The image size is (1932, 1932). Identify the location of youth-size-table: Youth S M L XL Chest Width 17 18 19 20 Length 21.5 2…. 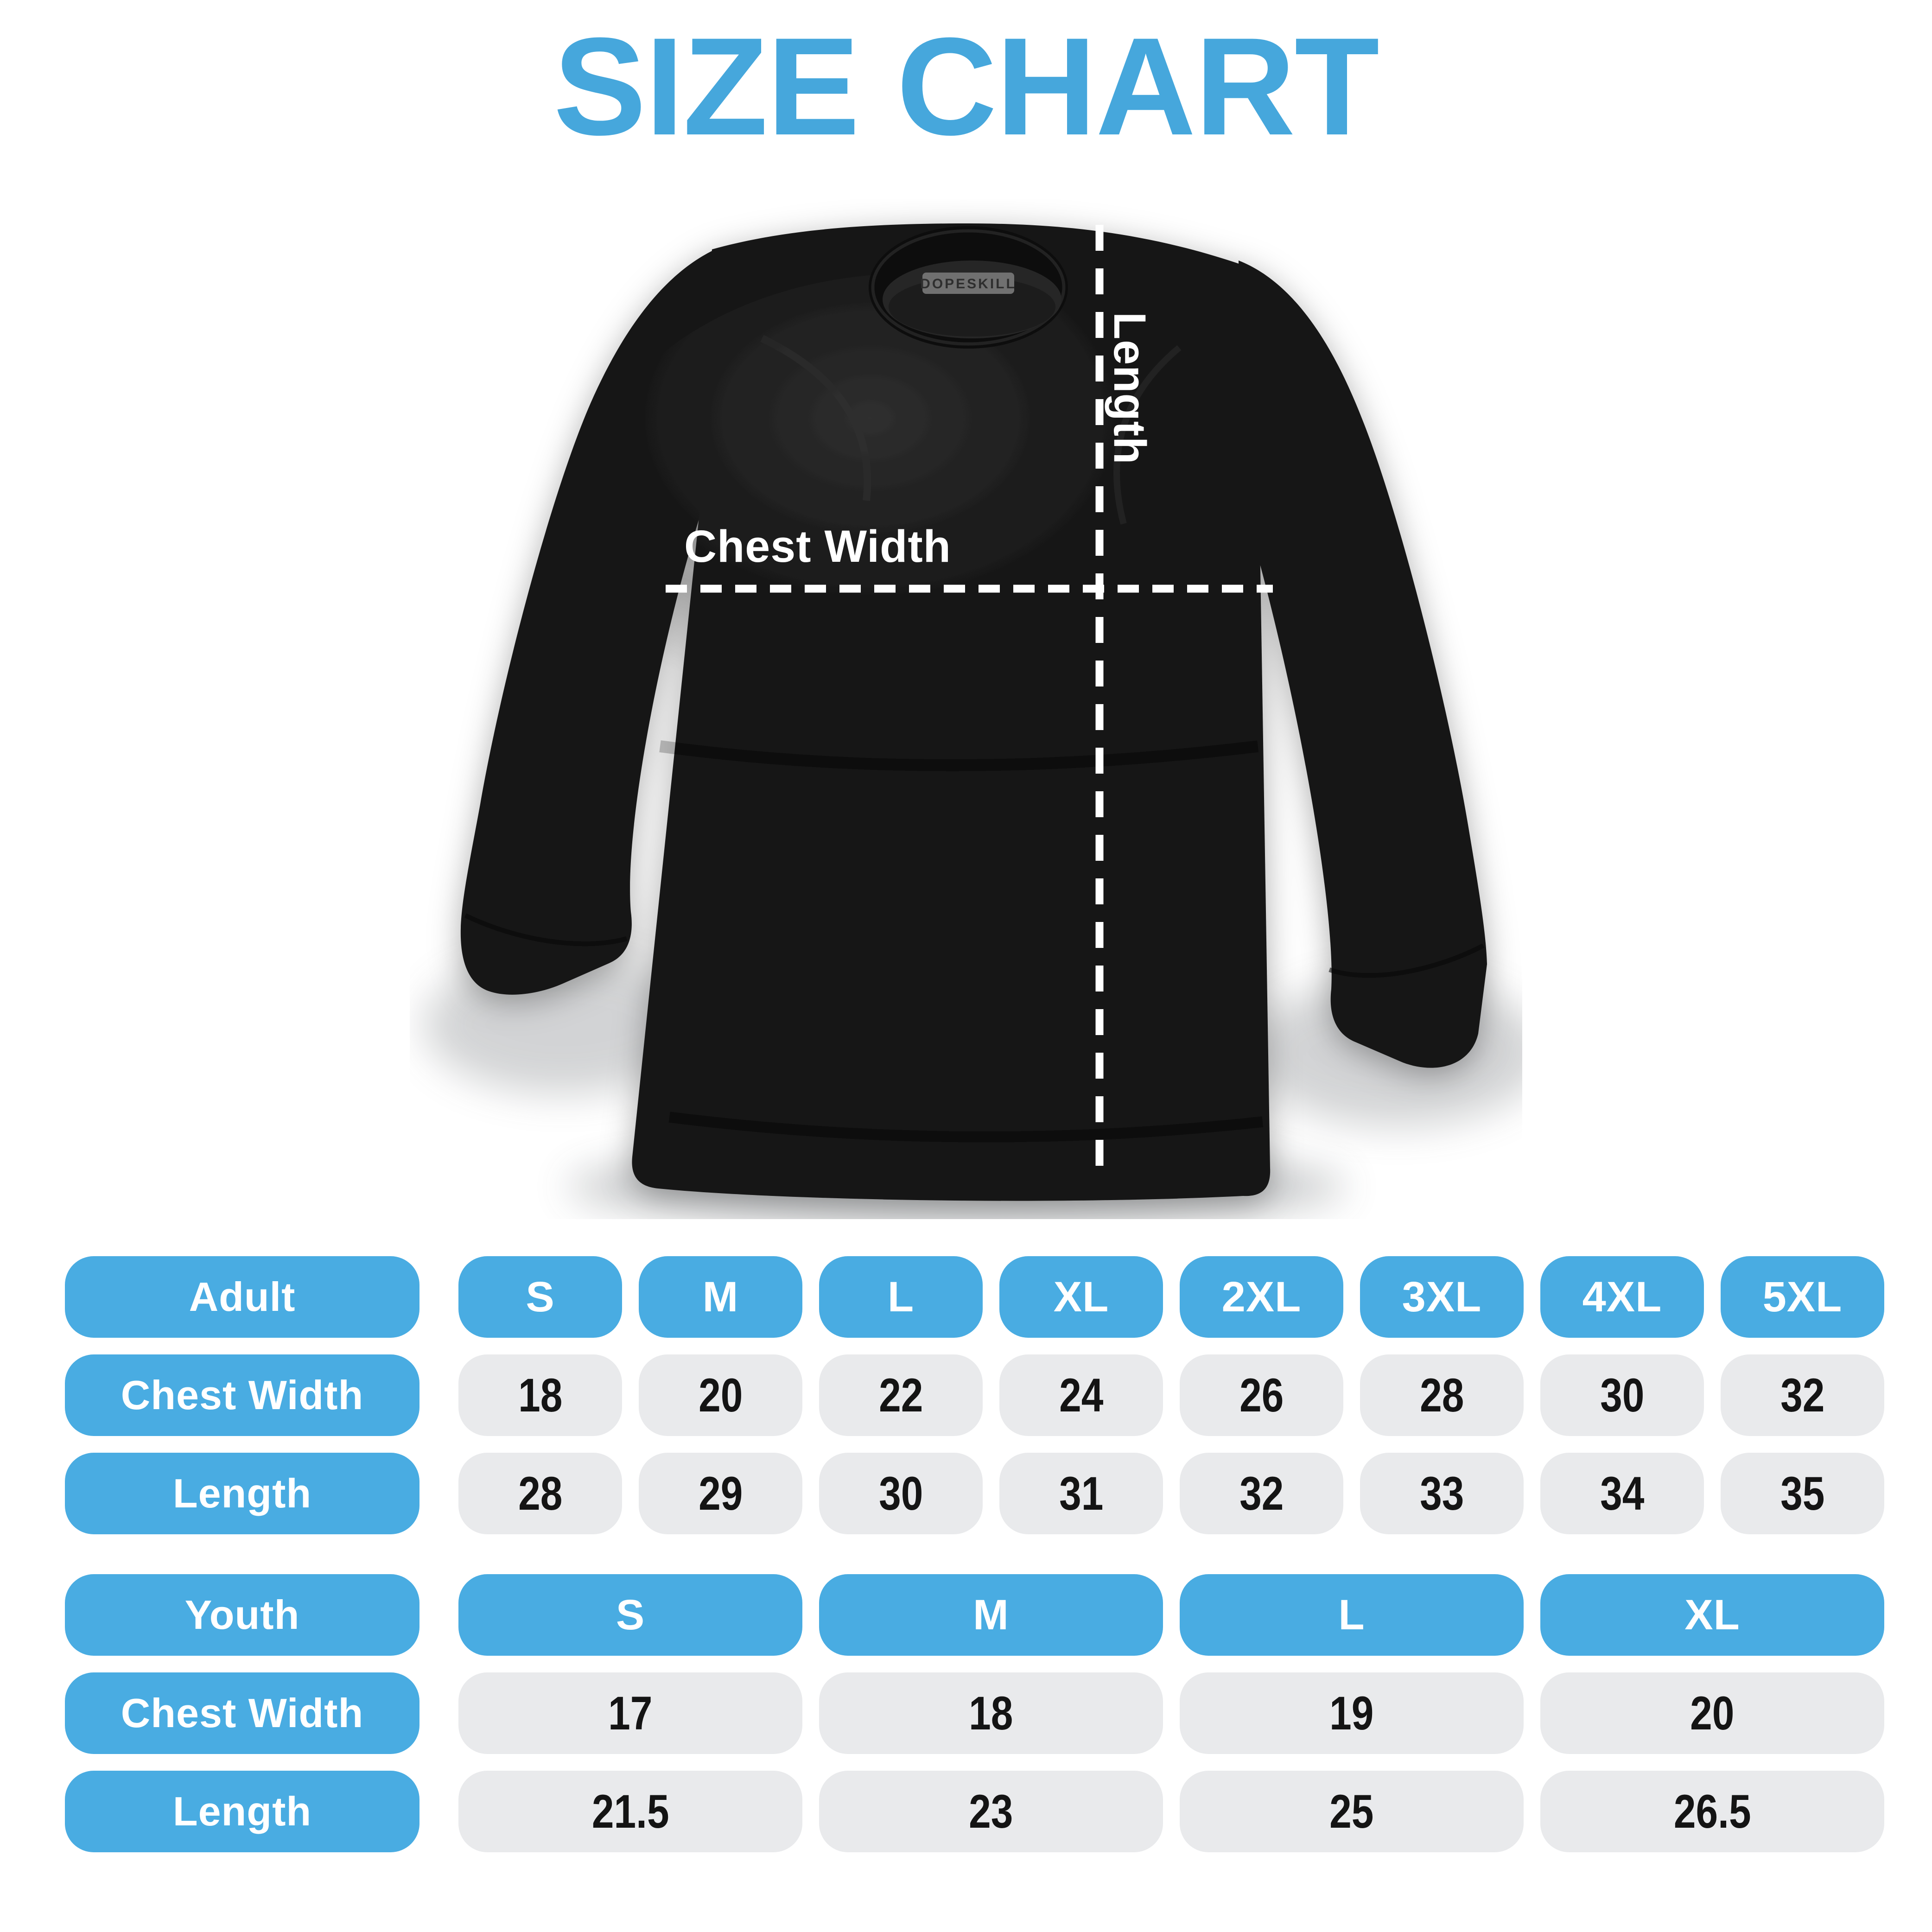
(974, 1713).